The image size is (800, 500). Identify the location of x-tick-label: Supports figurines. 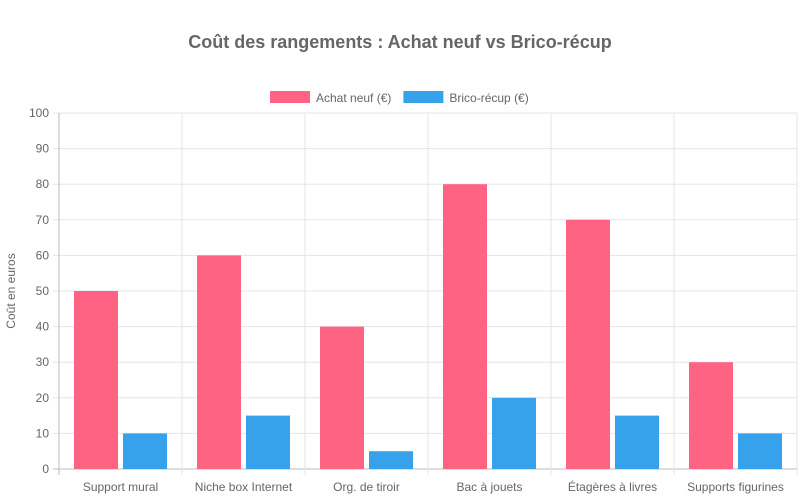
(735, 487).